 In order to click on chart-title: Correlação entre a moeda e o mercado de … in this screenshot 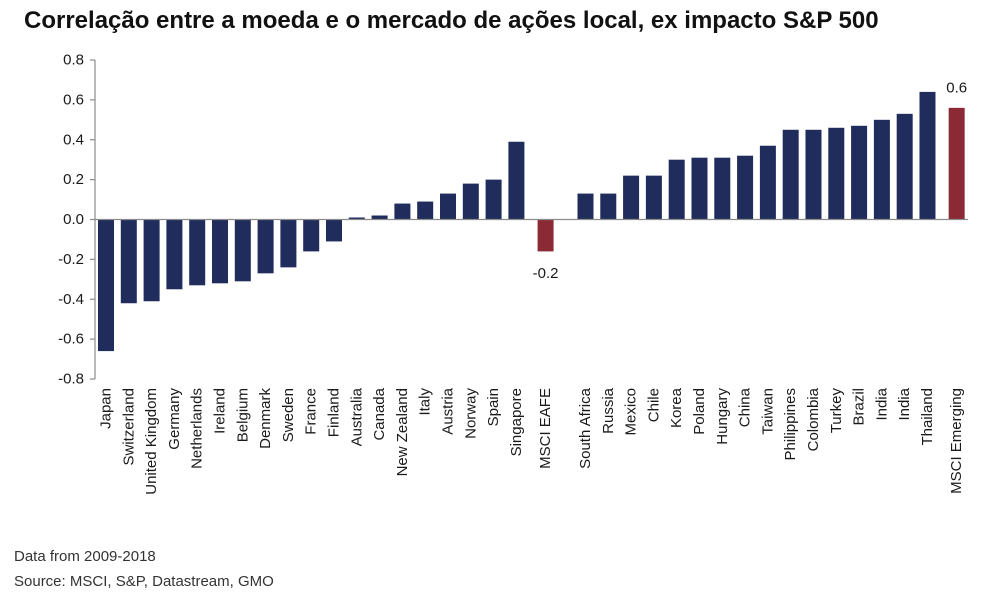, I will do `click(451, 20)`.